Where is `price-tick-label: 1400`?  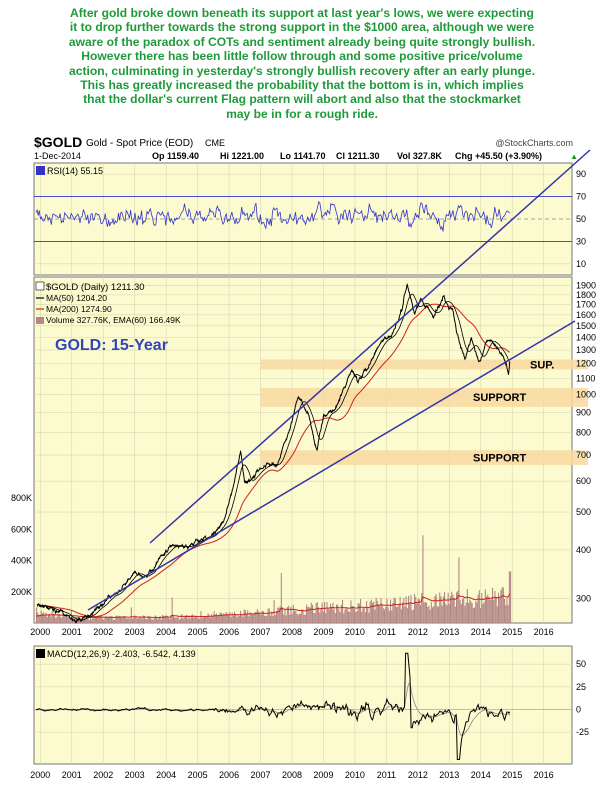 price-tick-label: 1400 is located at coordinates (586, 337).